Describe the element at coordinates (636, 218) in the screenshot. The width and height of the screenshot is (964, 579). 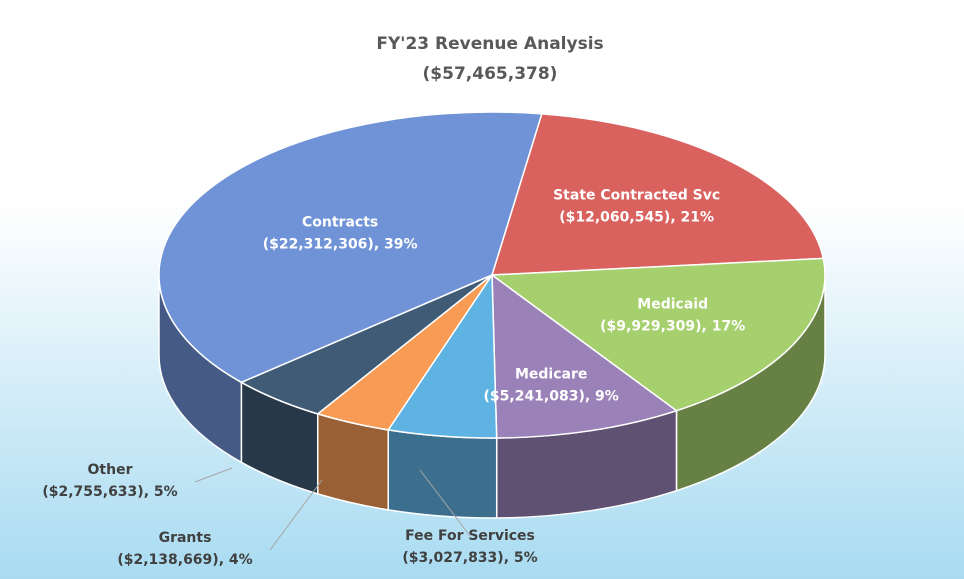
I see `data-label-value: ($12,060,545), 21%` at that location.